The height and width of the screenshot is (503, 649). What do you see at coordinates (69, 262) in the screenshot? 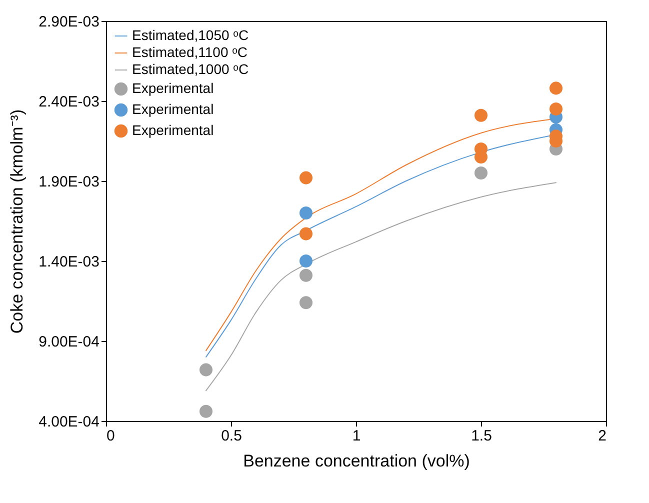
I see `y-tick-label: 1.40E-03` at bounding box center [69, 262].